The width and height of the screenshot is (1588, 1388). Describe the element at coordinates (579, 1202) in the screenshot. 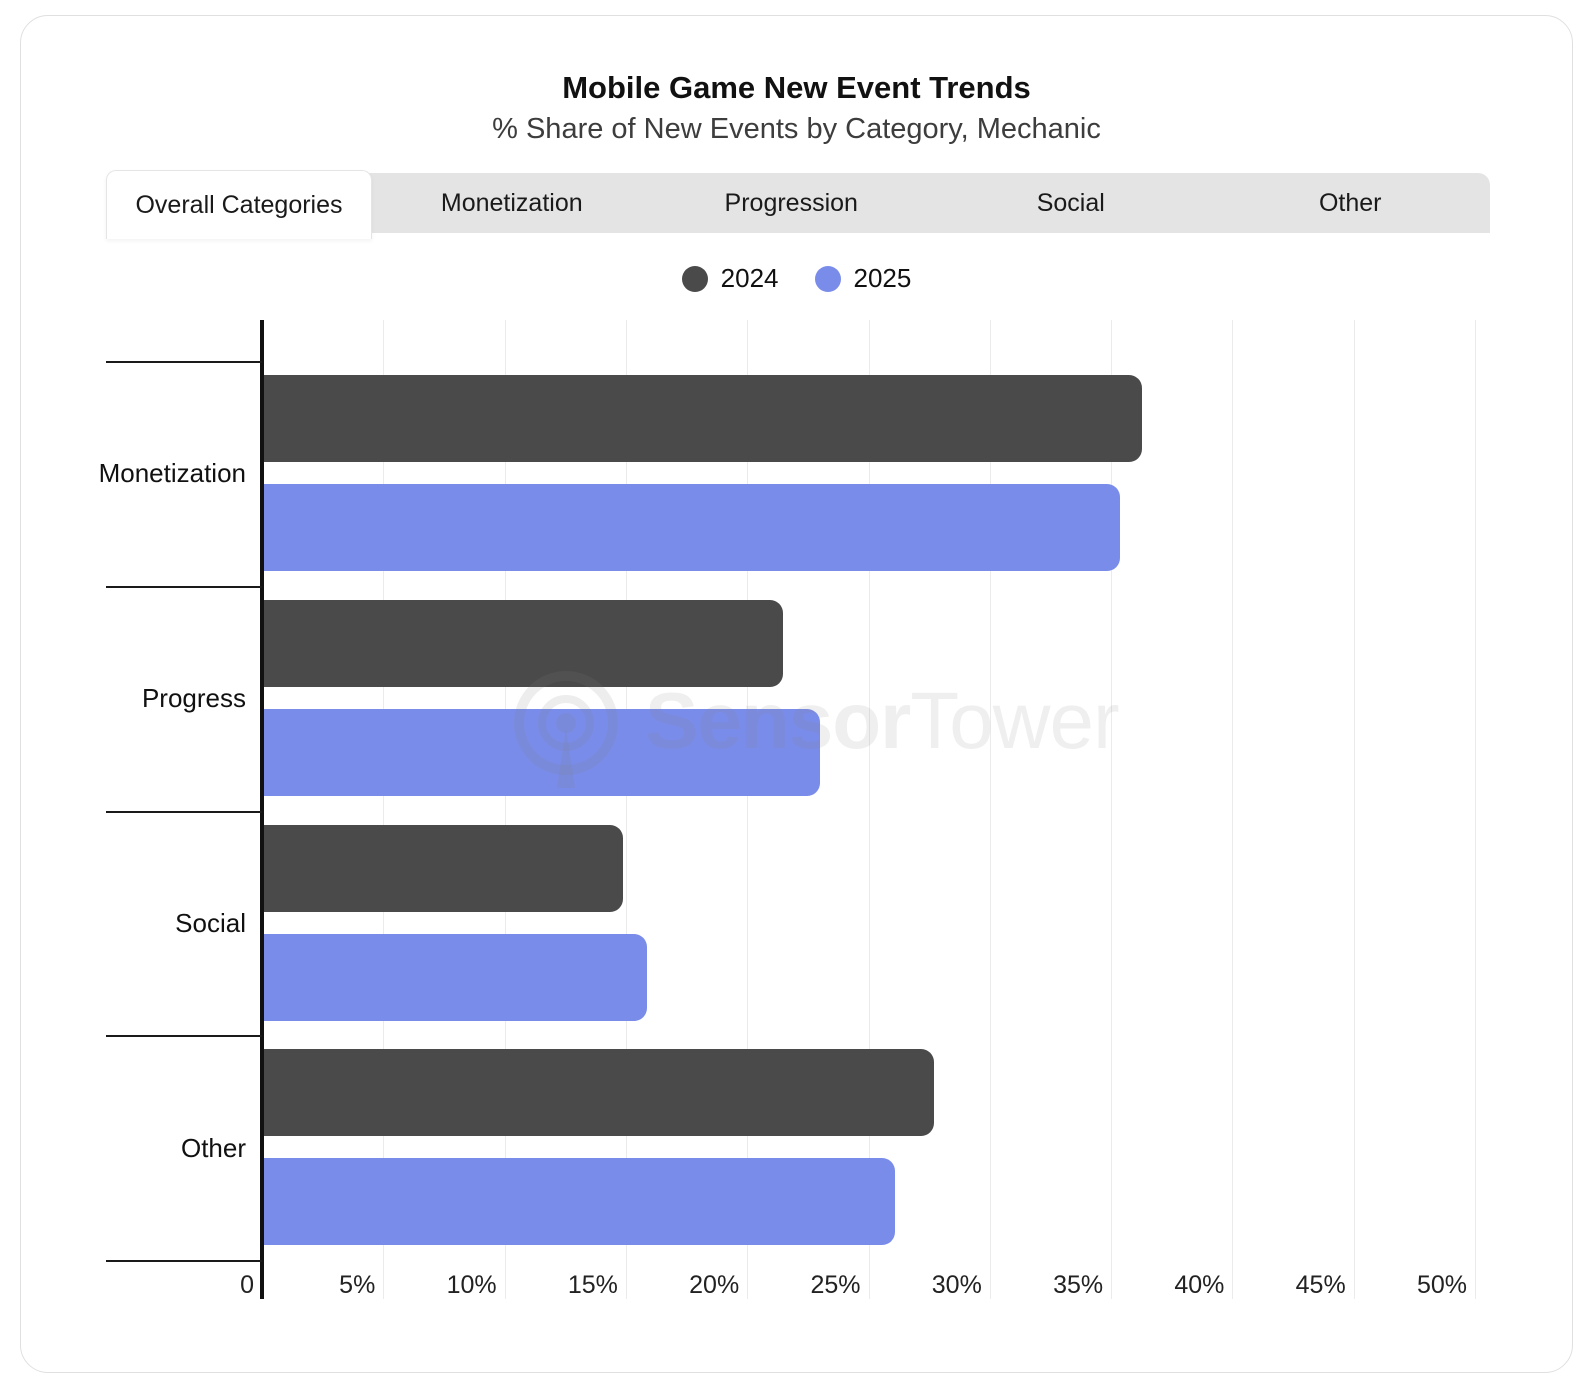

I see `bar-2025-other` at that location.